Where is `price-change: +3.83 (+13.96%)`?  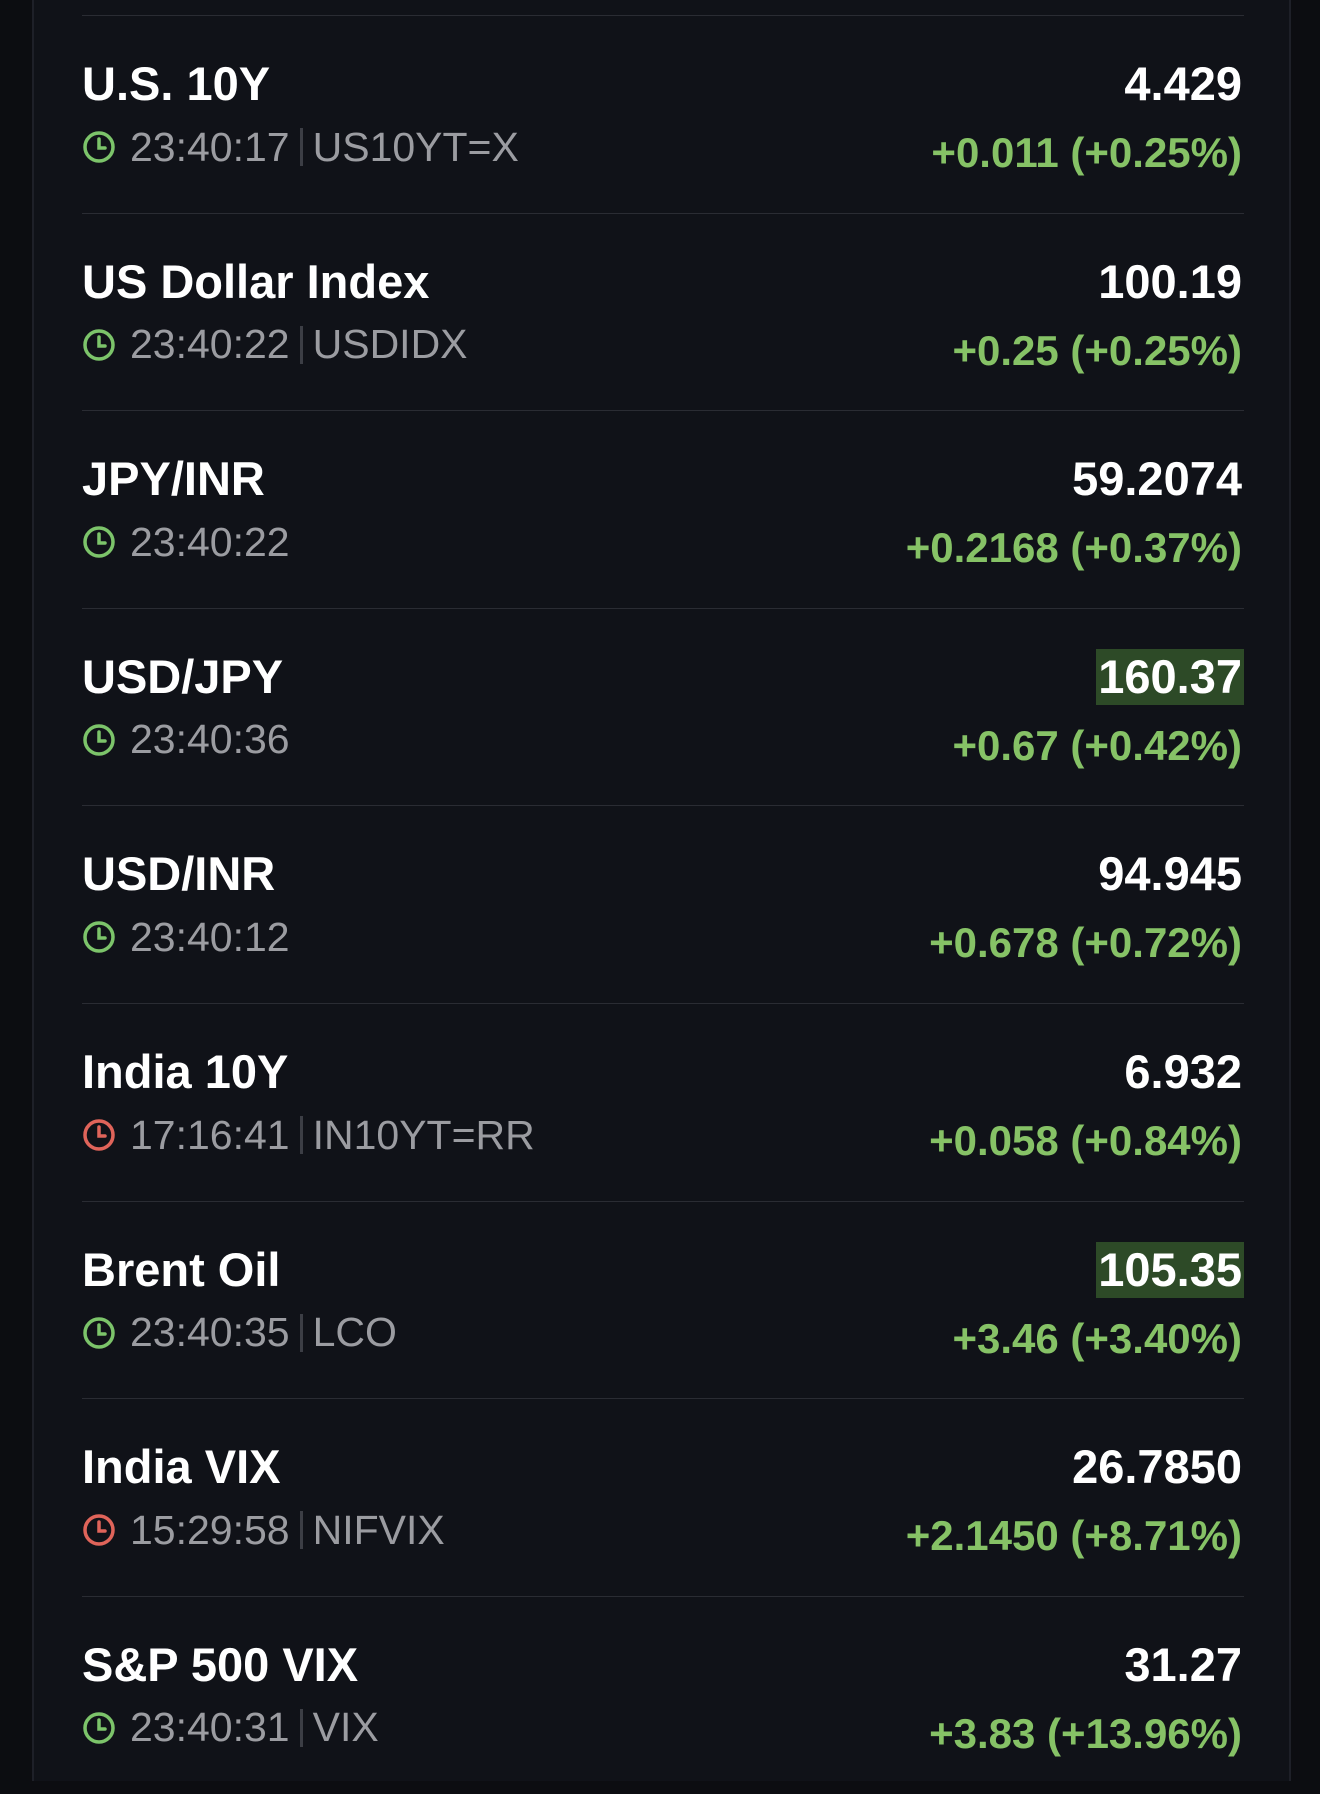 price-change: +3.83 (+13.96%) is located at coordinates (1085, 1733).